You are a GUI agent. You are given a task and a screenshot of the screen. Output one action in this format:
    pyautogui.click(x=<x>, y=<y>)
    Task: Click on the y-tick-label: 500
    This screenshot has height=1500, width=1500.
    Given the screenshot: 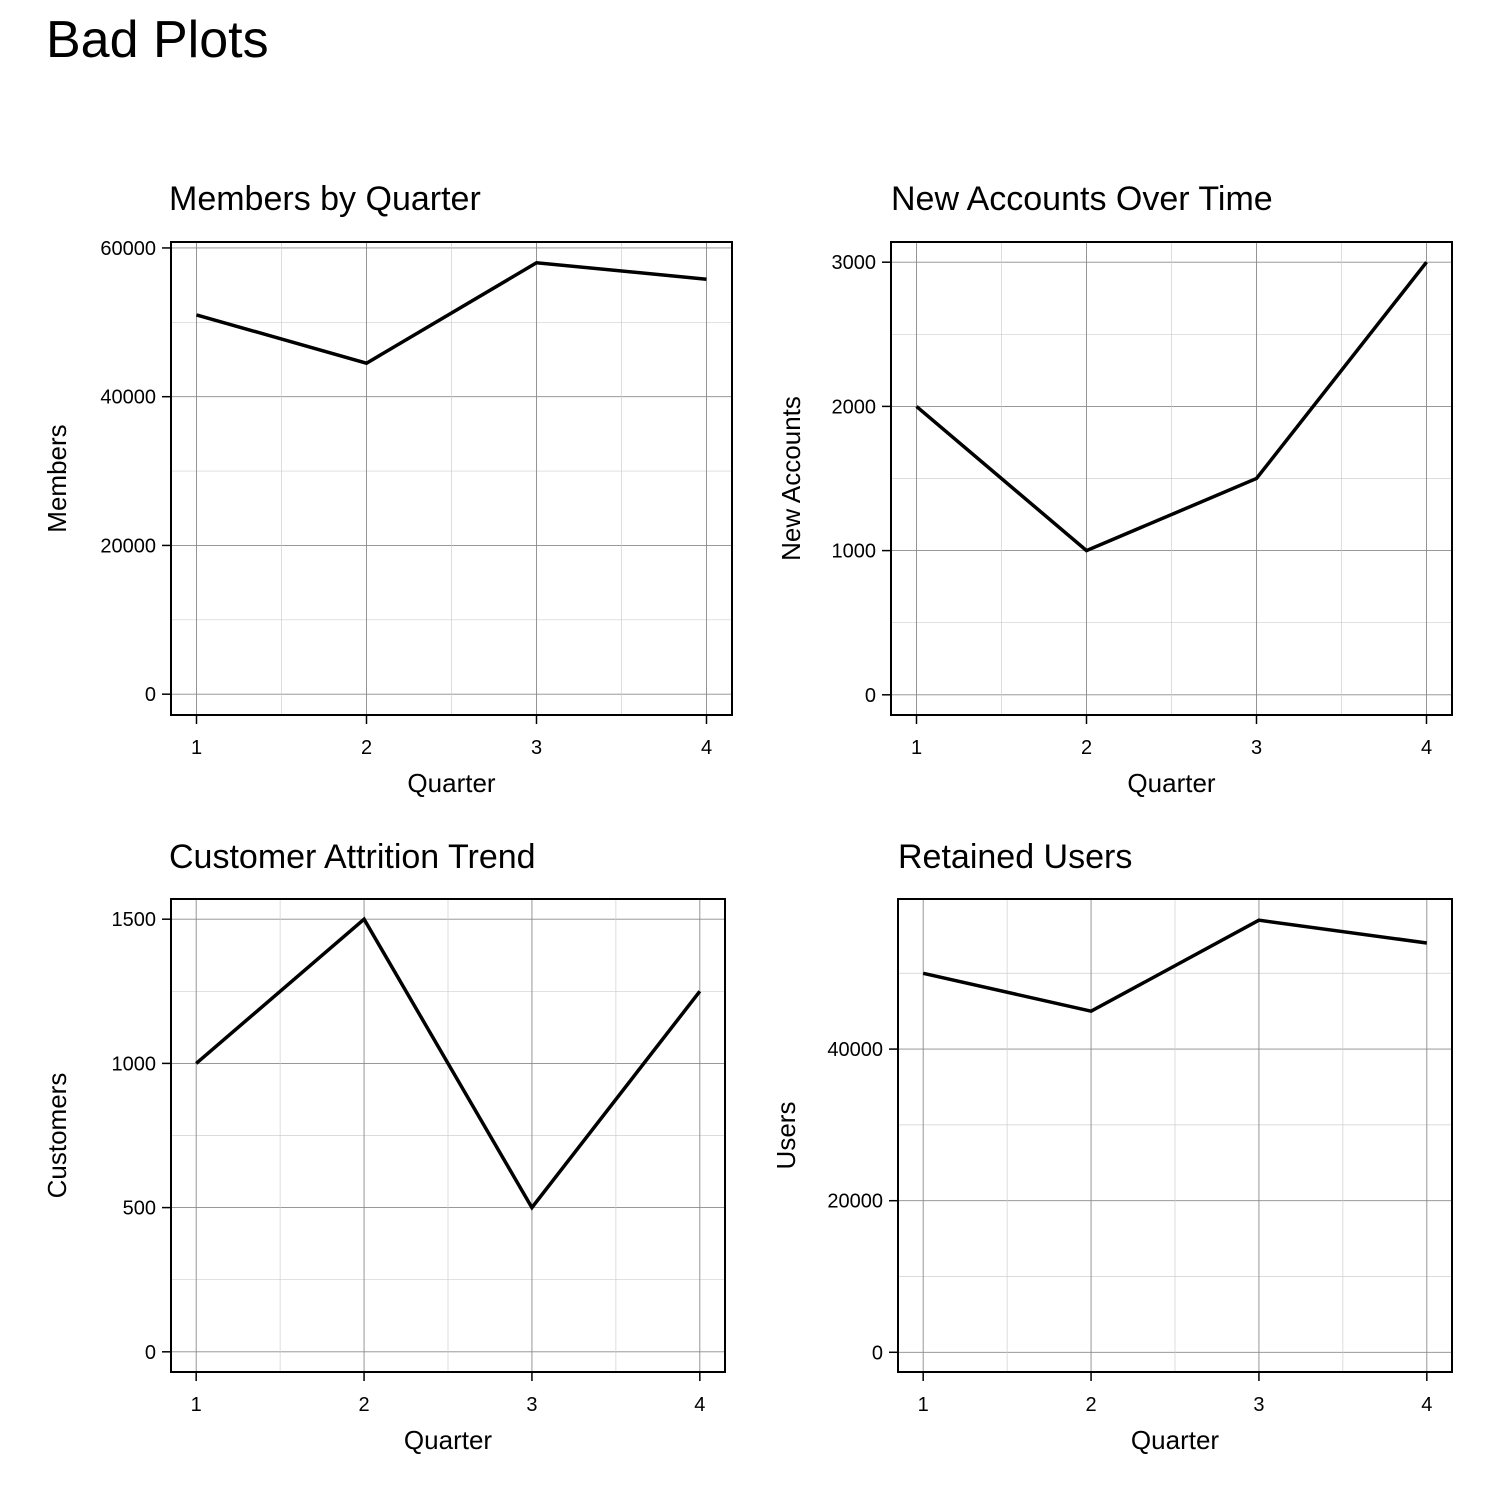 What is the action you would take?
    pyautogui.click(x=139, y=1209)
    